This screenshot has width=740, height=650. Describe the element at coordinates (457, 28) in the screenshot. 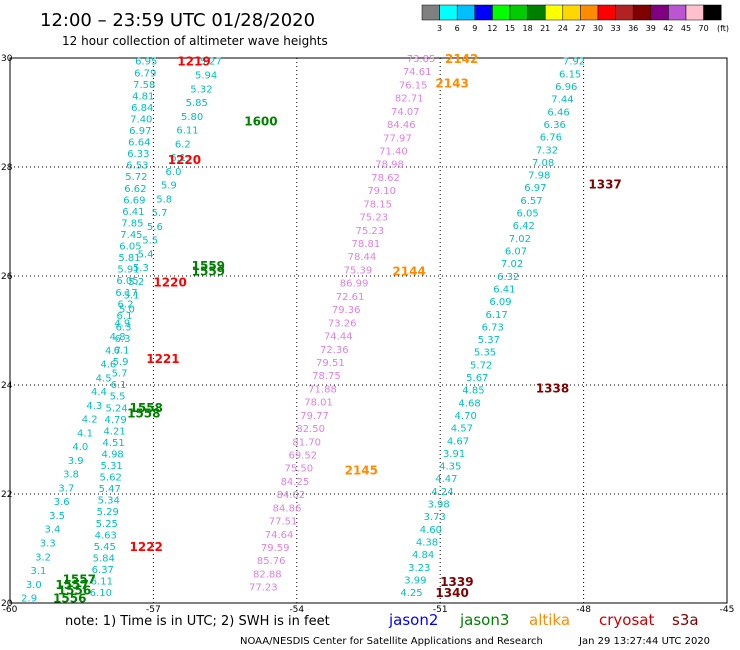

I see `colorbar-label: 6` at that location.